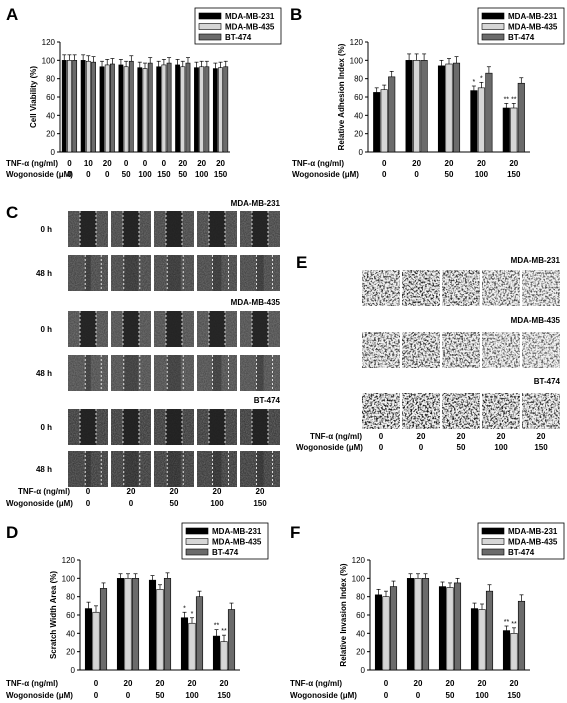  I want to click on y-tick-label: 40, so click(70, 633).